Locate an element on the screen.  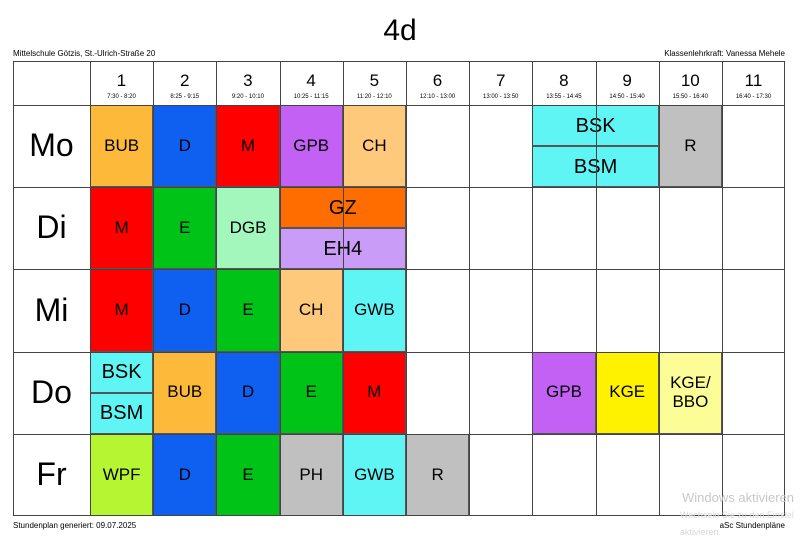
class-teacher: Klassenlehrkraft: Vanessa Mehele is located at coordinates (724, 53).